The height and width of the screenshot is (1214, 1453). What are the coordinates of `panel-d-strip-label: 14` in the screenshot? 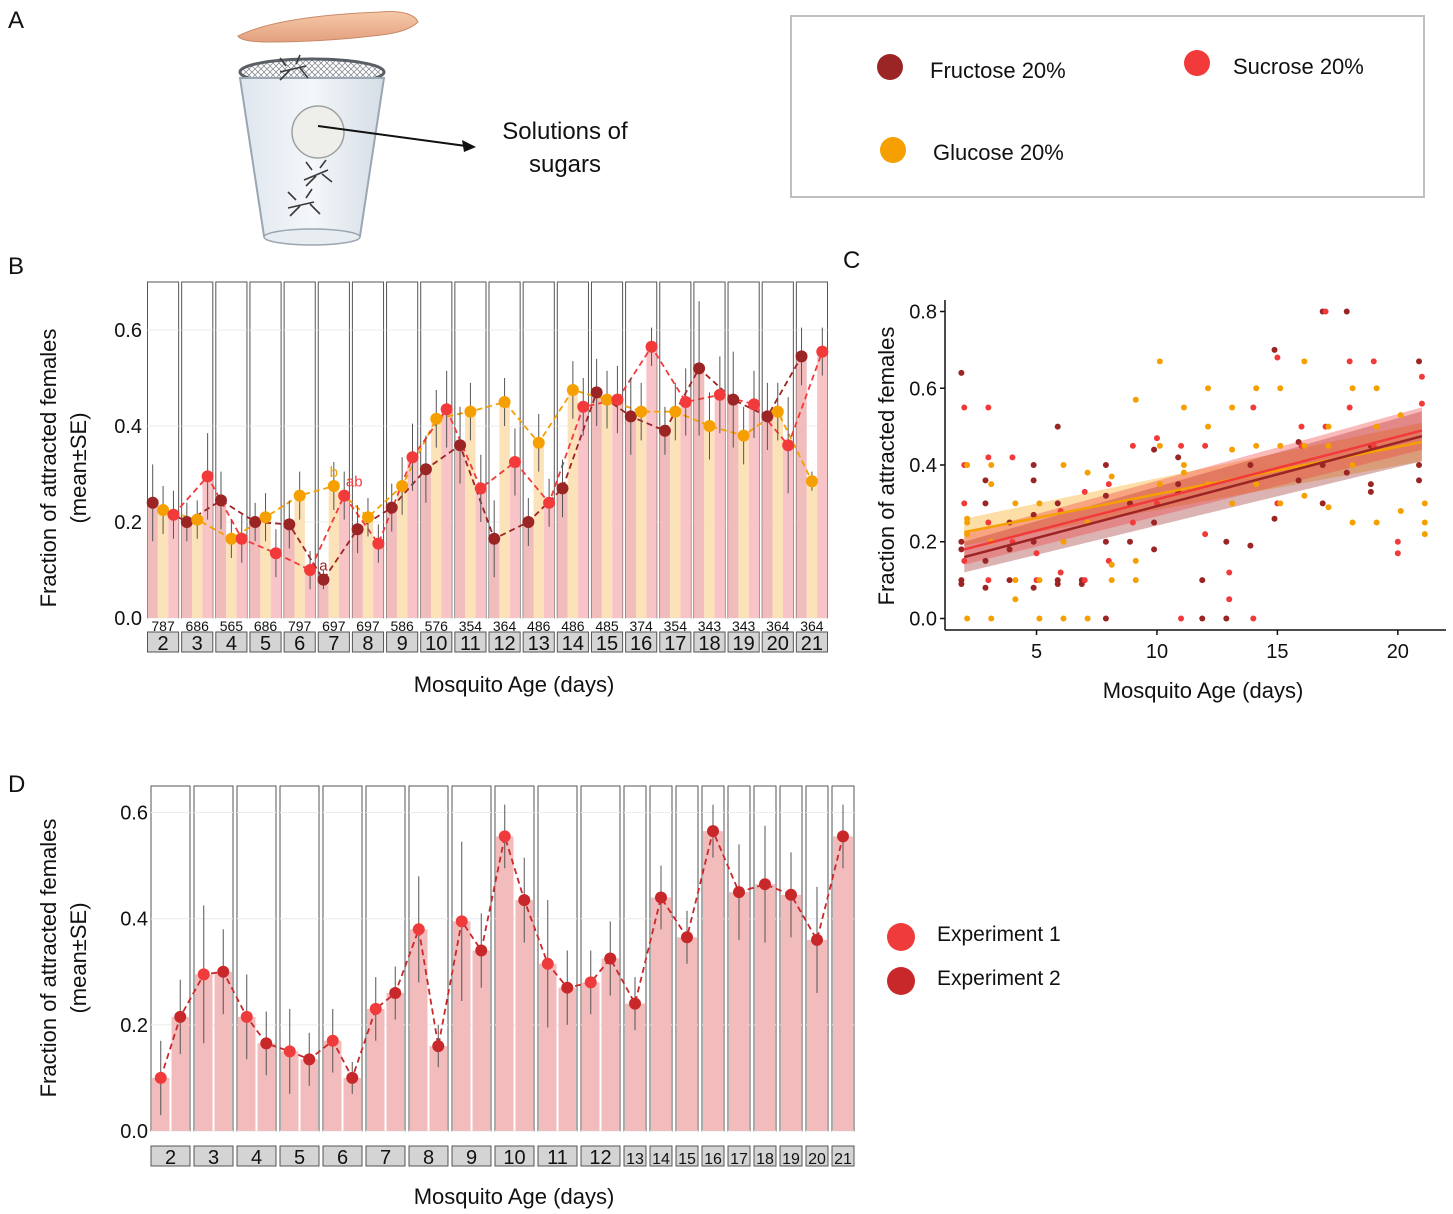 It's located at (661, 1159).